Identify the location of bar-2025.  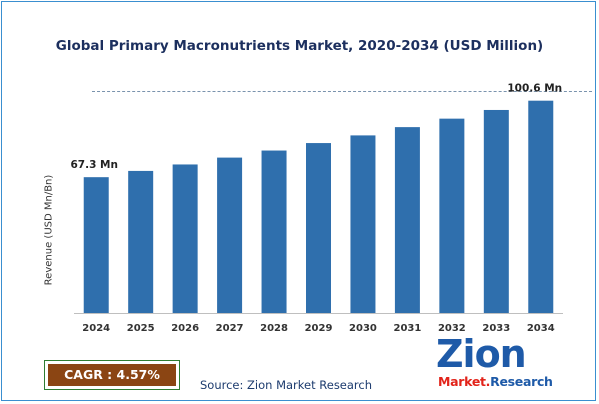
(141, 241).